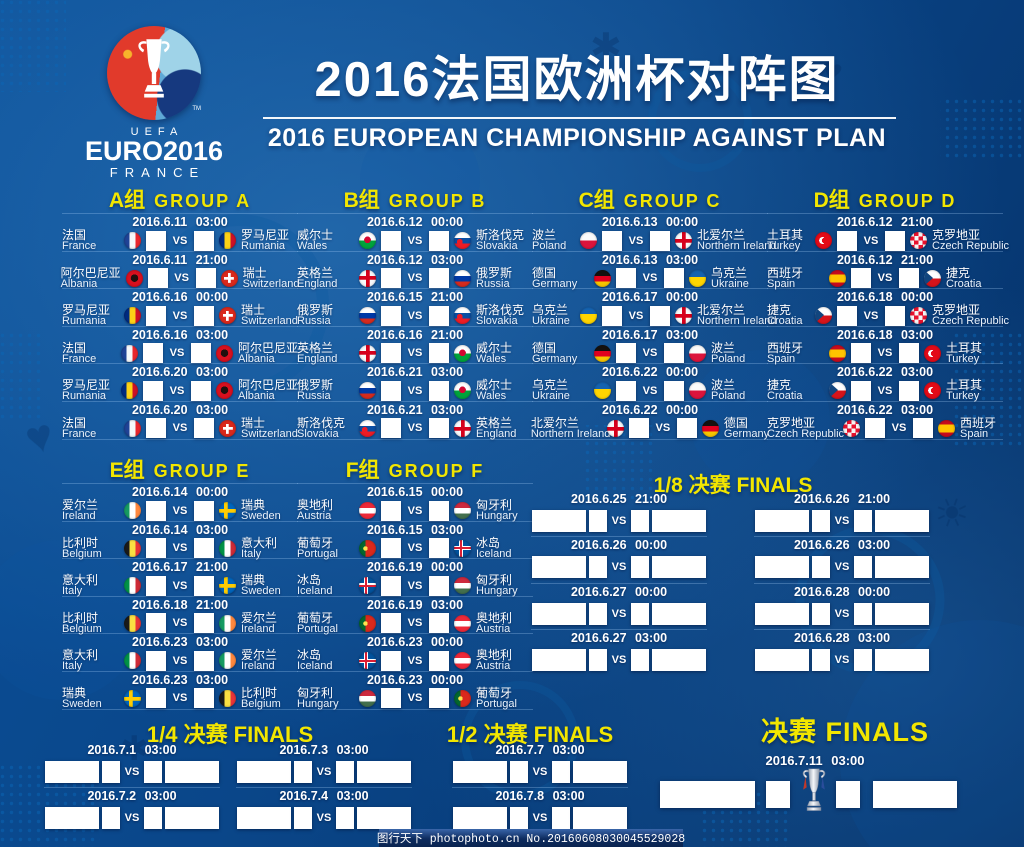 This screenshot has width=1024, height=847. I want to click on away-team: 葡萄牙 Portugal, so click(504, 698).